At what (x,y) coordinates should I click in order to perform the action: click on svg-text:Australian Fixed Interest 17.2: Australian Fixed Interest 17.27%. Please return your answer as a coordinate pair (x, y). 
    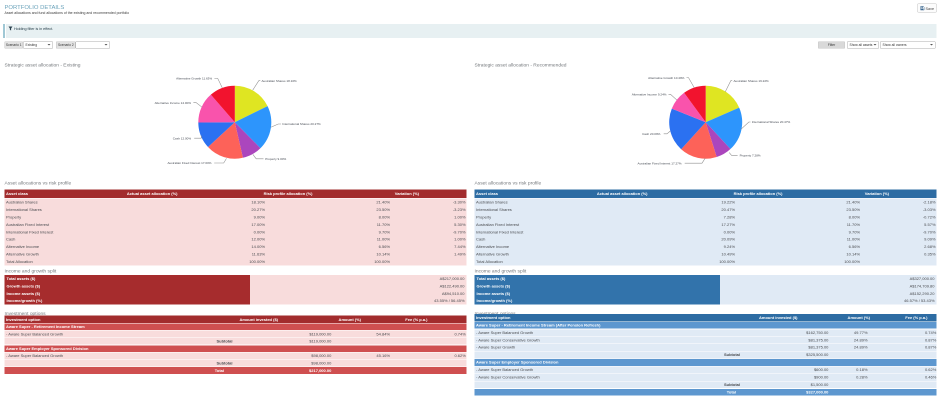
    Looking at the image, I should click on (660, 163).